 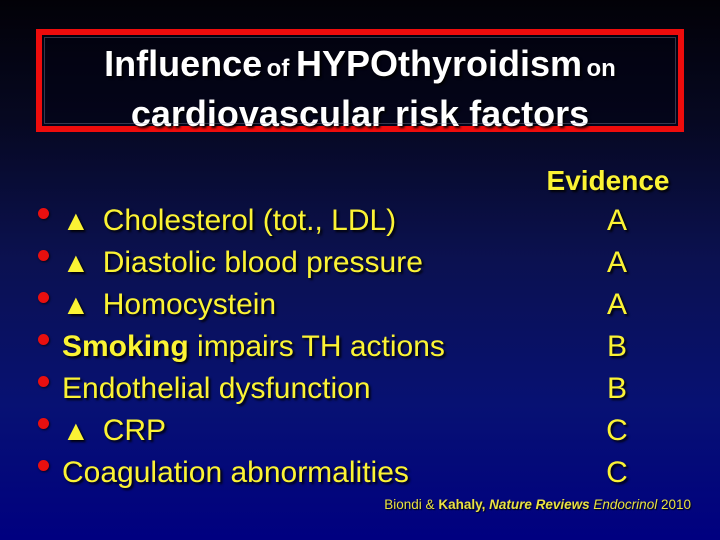 I want to click on list-item: ▲ Diastolic blood pressure A, so click(x=360, y=263).